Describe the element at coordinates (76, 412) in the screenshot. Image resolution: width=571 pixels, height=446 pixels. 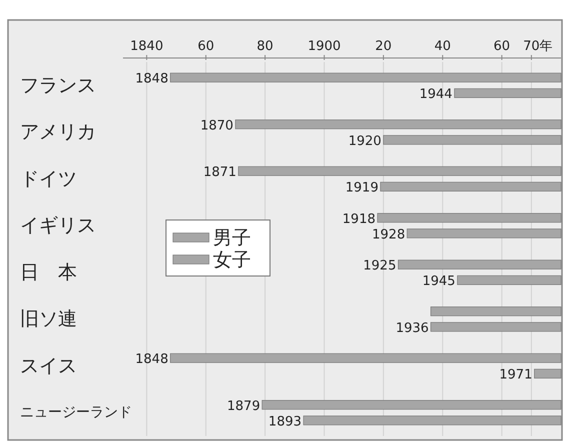
I see `y-tick-label: ニュージーランド` at that location.